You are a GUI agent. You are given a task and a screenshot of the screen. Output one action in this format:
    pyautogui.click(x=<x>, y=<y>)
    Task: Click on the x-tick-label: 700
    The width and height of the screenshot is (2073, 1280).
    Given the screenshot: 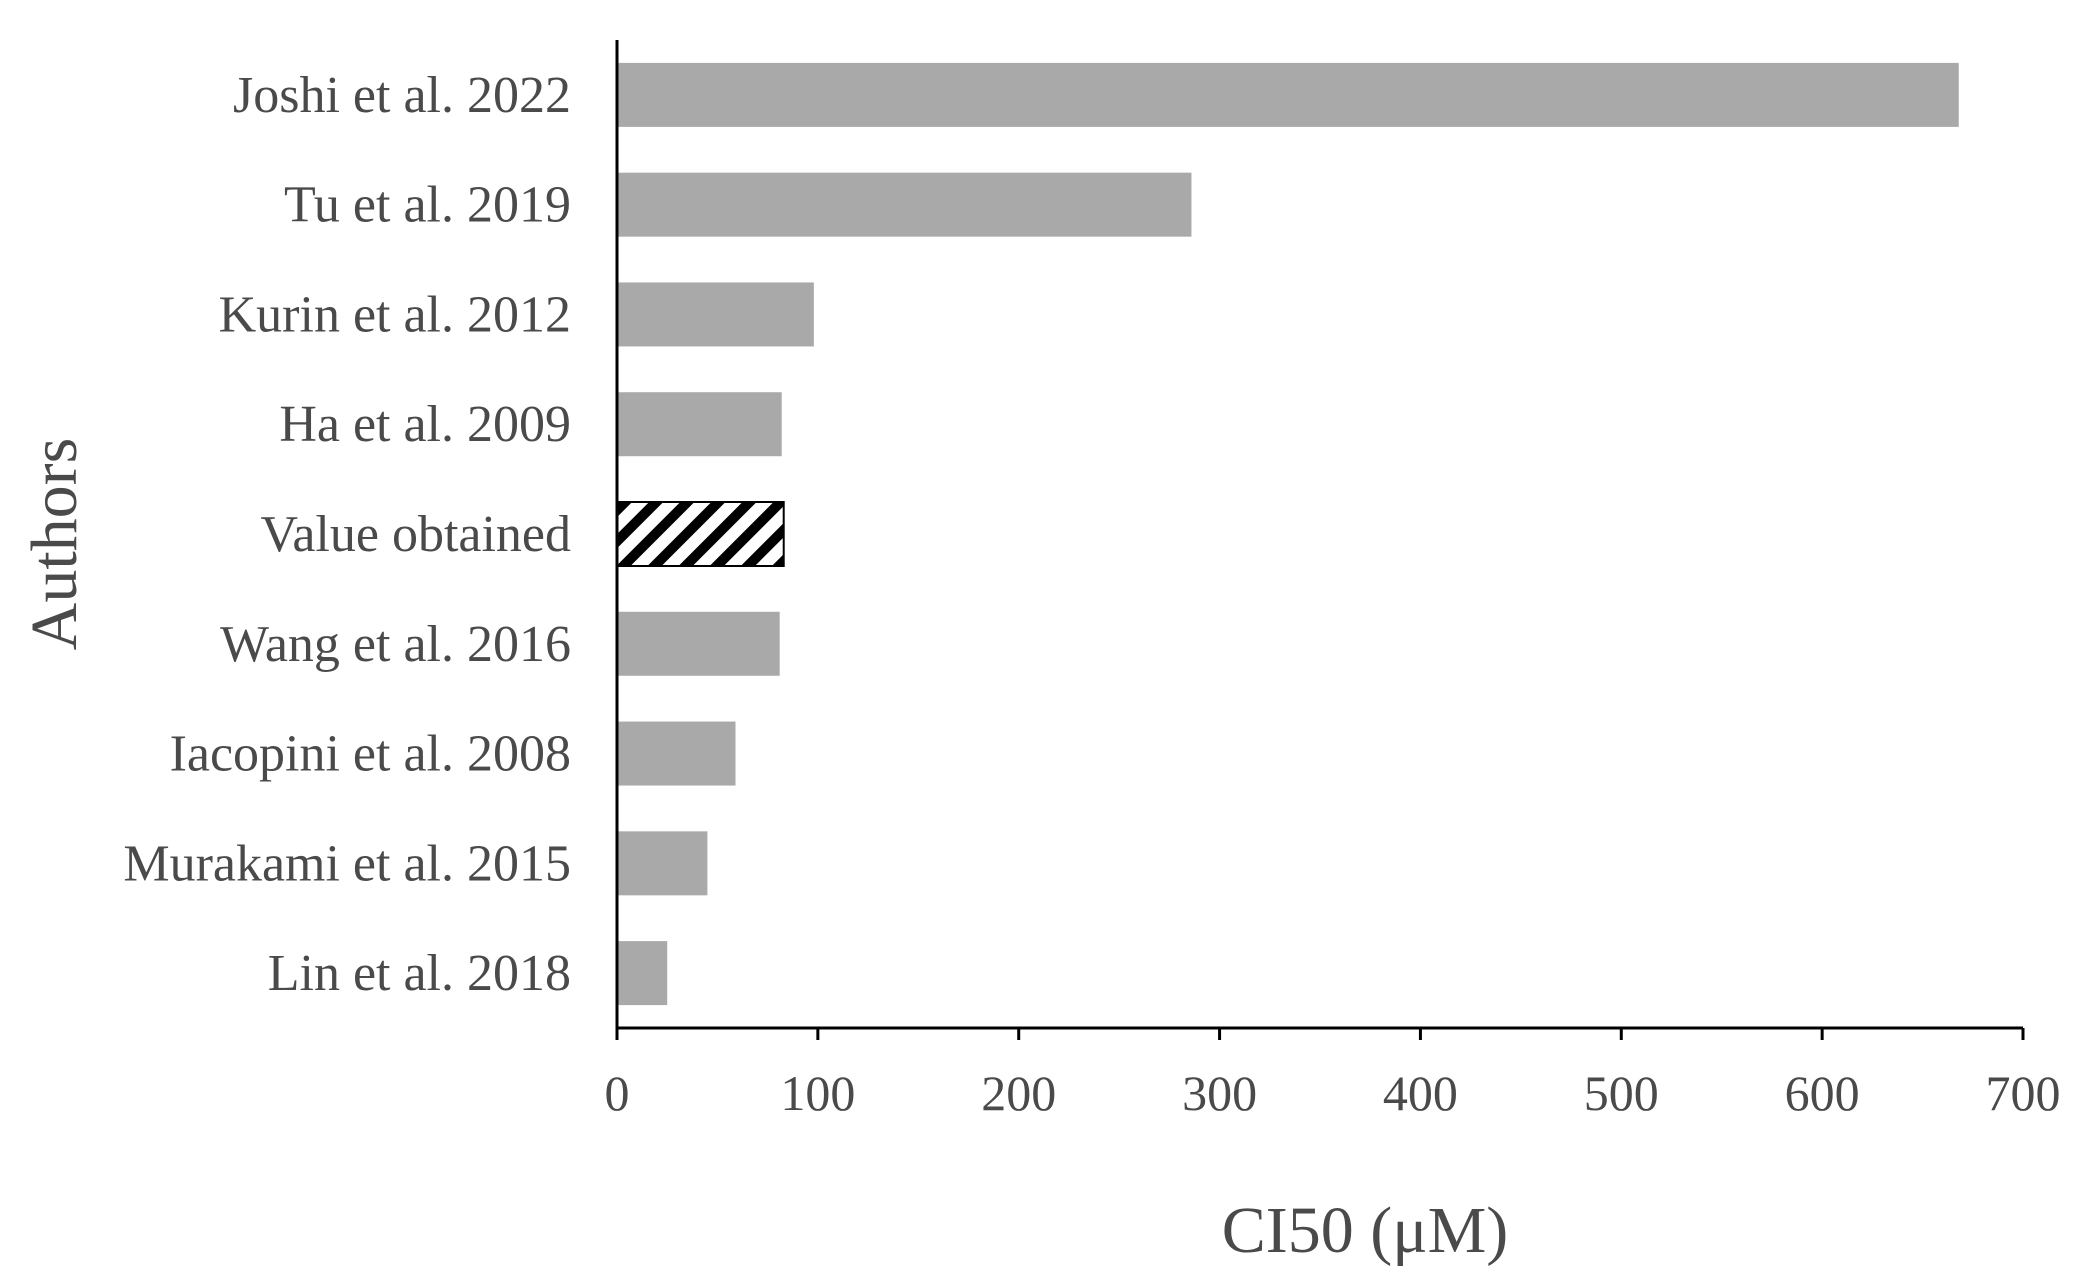 What is the action you would take?
    pyautogui.click(x=2023, y=1093)
    